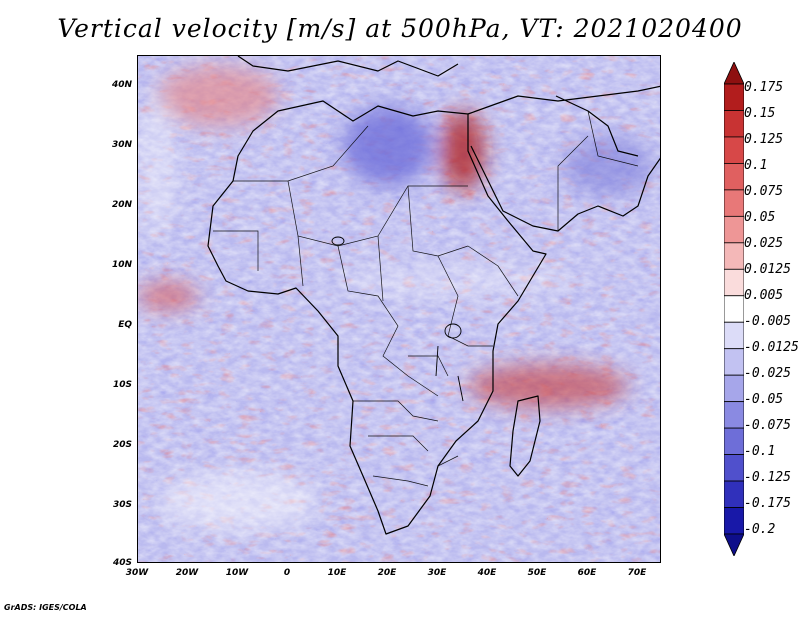 The image size is (800, 618). What do you see at coordinates (767, 269) in the screenshot?
I see `colorbar-label: 0.0125` at bounding box center [767, 269].